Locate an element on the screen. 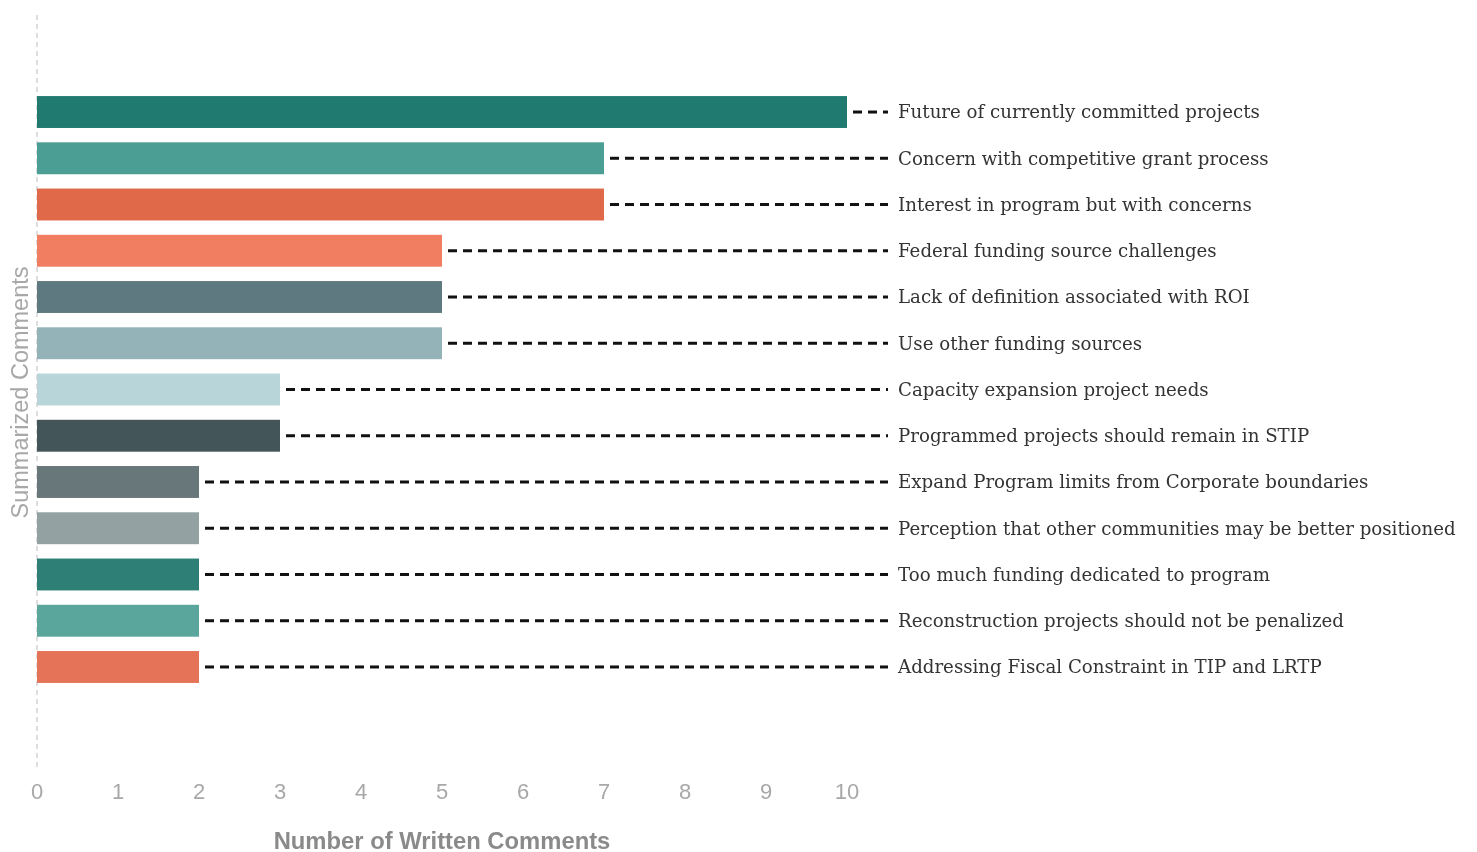 The width and height of the screenshot is (1477, 852). x-axis-title: Number of Written Comments is located at coordinates (442, 839).